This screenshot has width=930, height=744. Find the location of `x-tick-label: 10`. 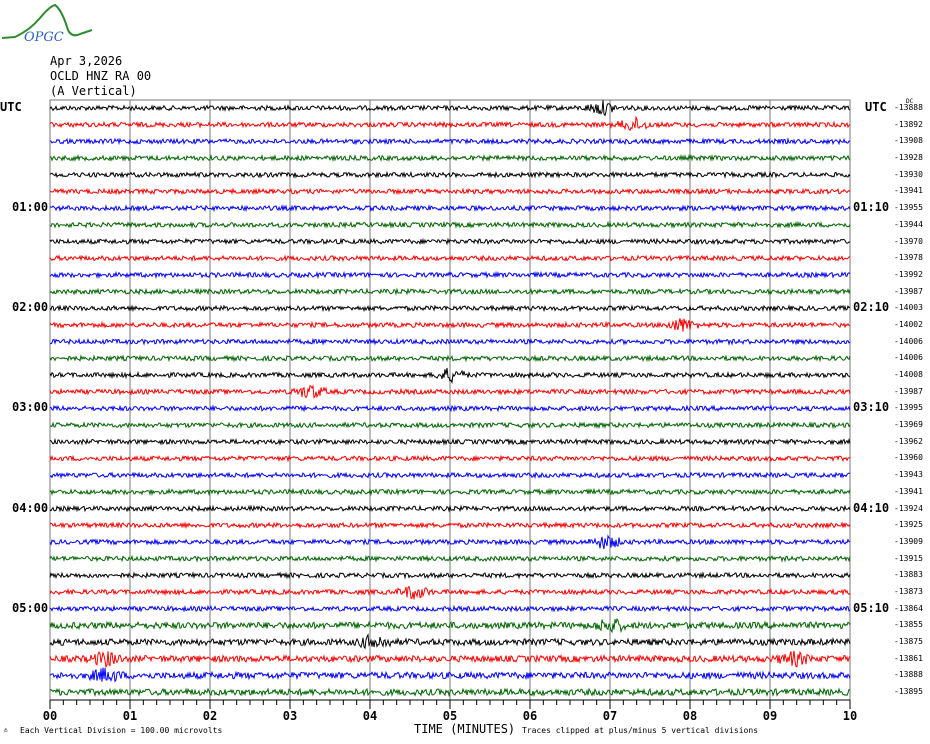

x-tick-label: 10 is located at coordinates (850, 716).